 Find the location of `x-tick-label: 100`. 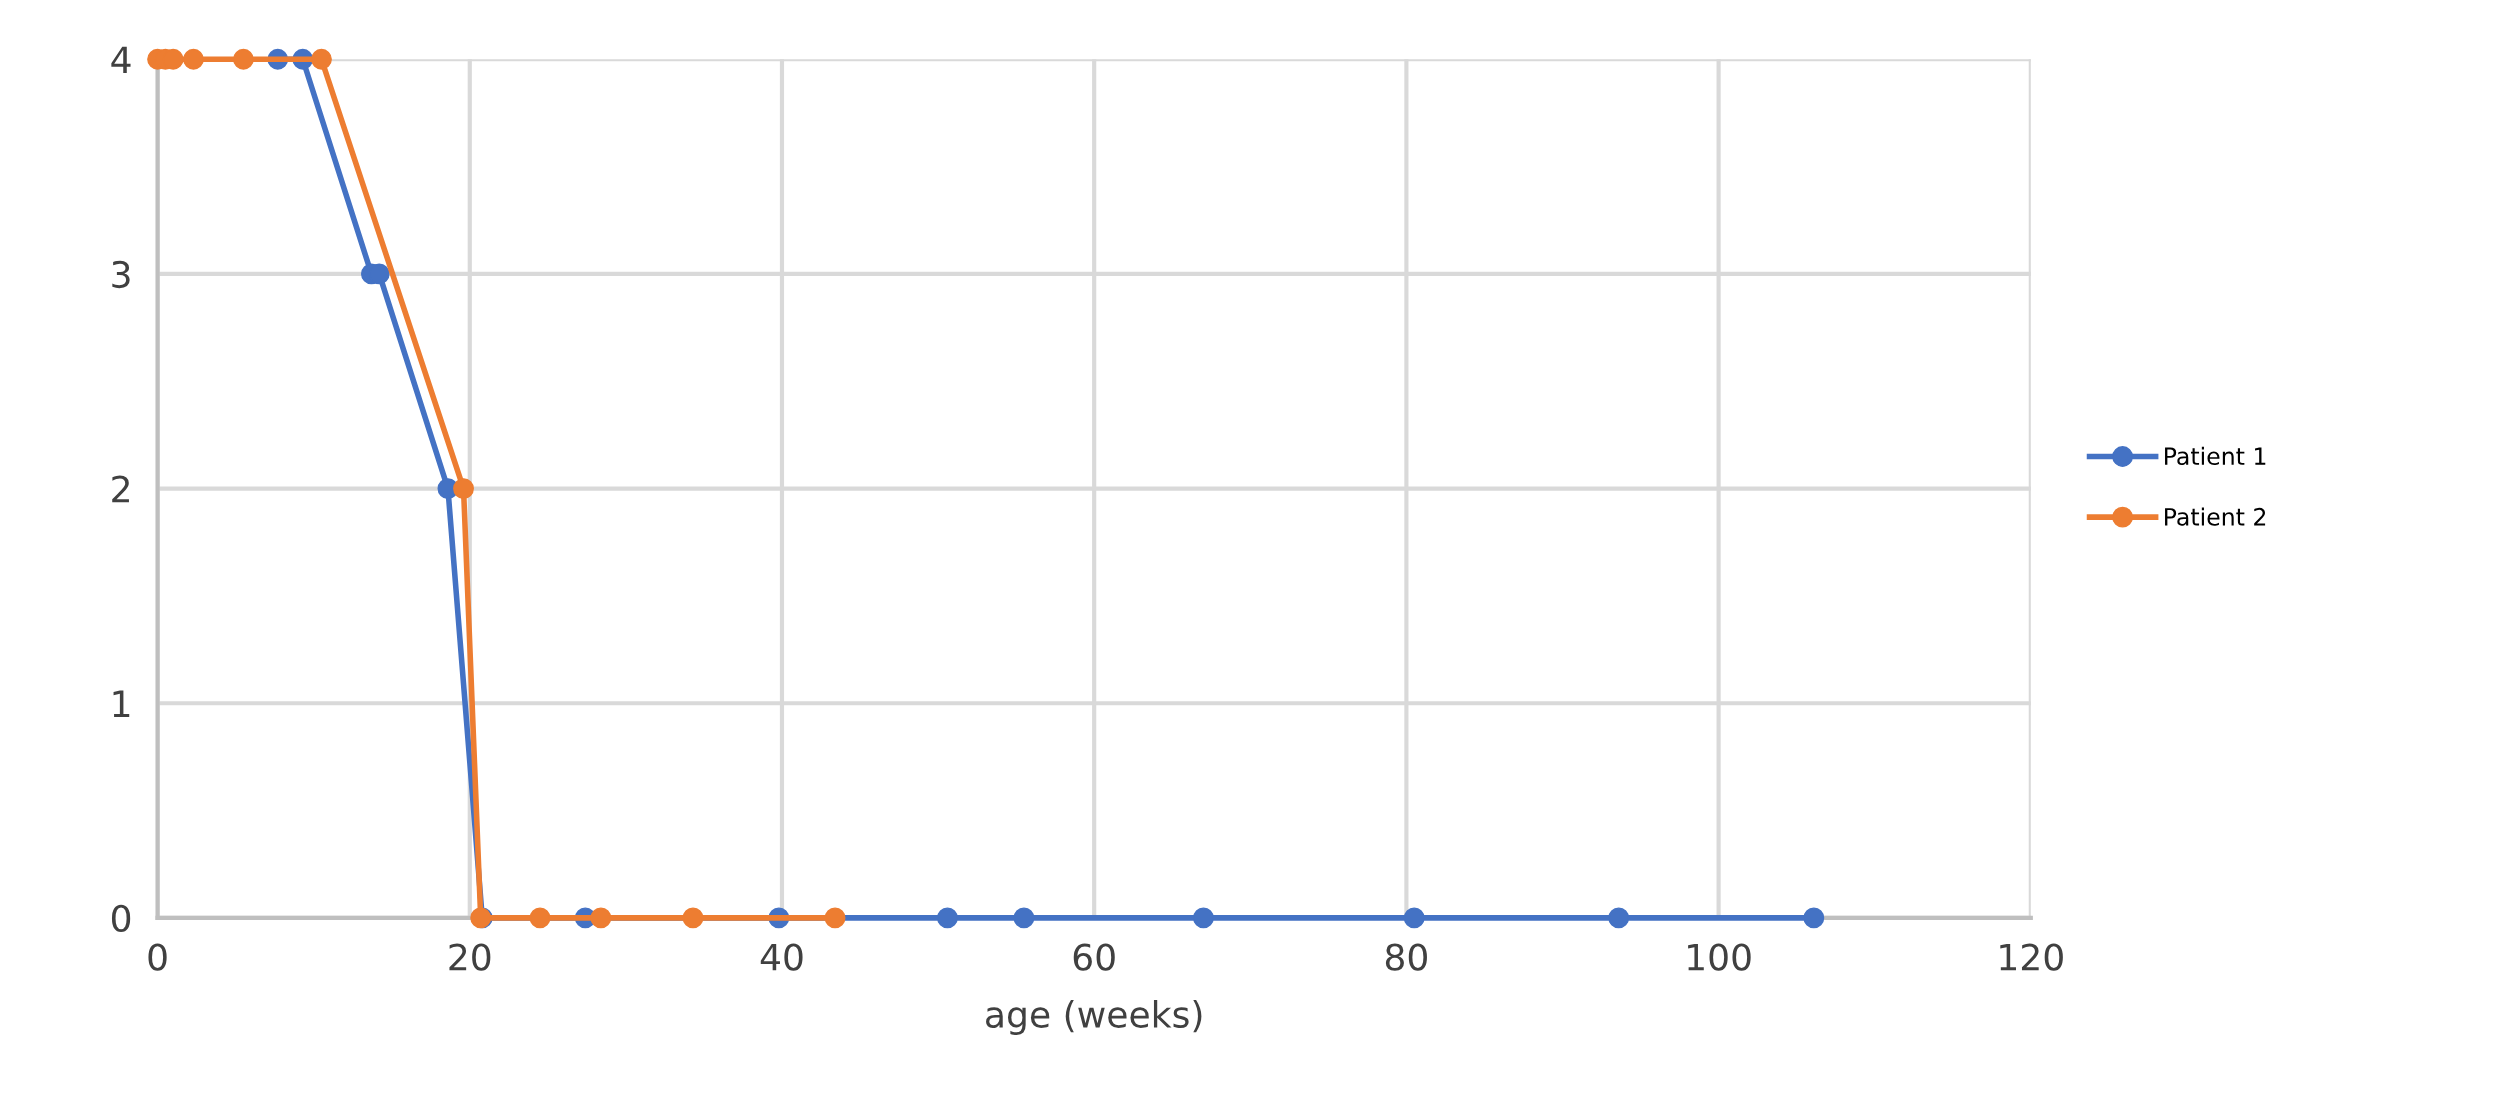

x-tick-label: 100 is located at coordinates (1719, 957).